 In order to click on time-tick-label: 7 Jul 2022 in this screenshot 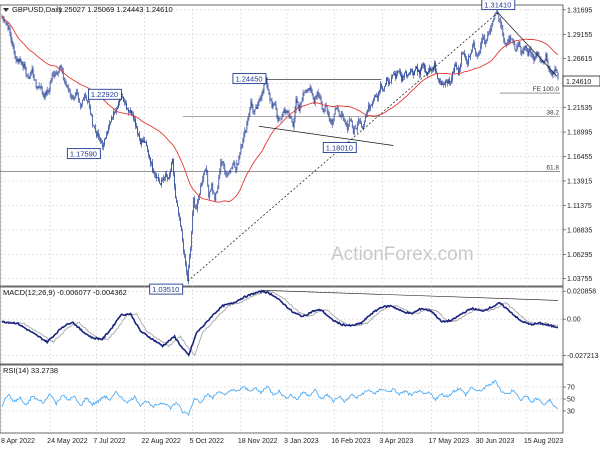, I will do `click(109, 441)`.